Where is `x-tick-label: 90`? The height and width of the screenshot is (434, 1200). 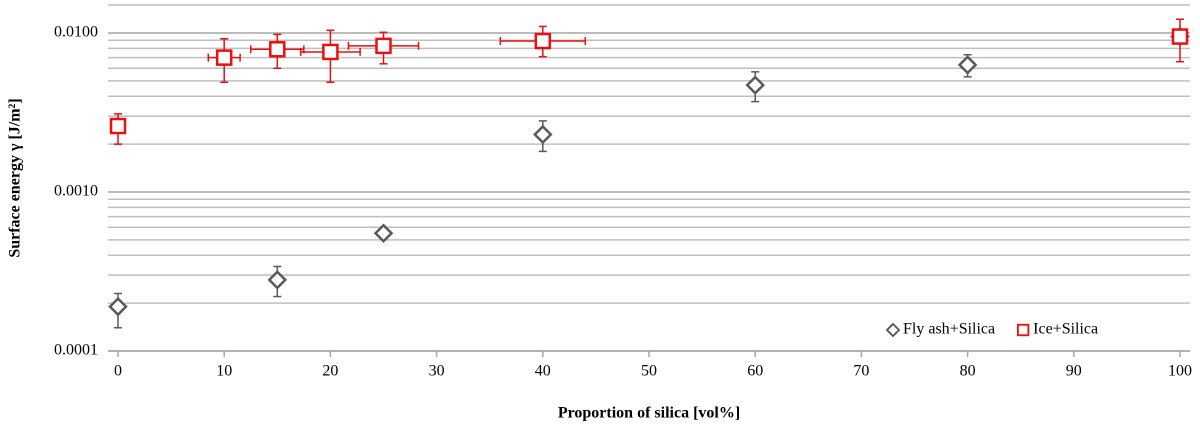 x-tick-label: 90 is located at coordinates (1074, 371).